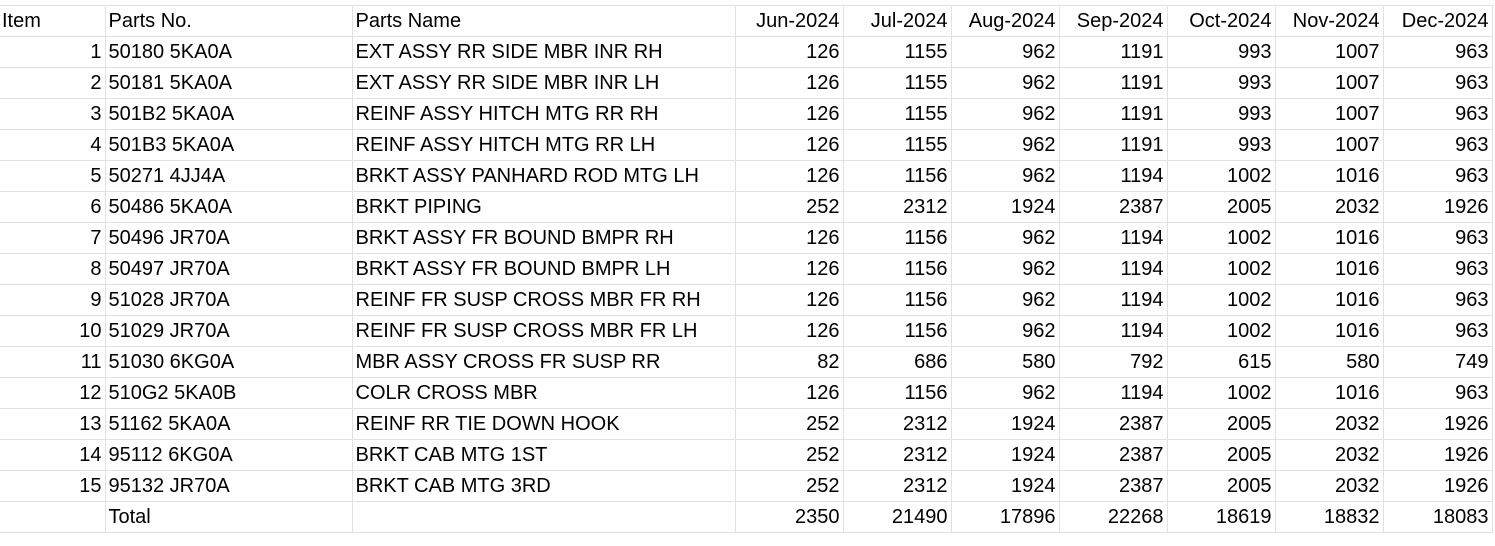 The image size is (1495, 546). I want to click on cell-parts-no: 50271 4JJ4A, so click(229, 176).